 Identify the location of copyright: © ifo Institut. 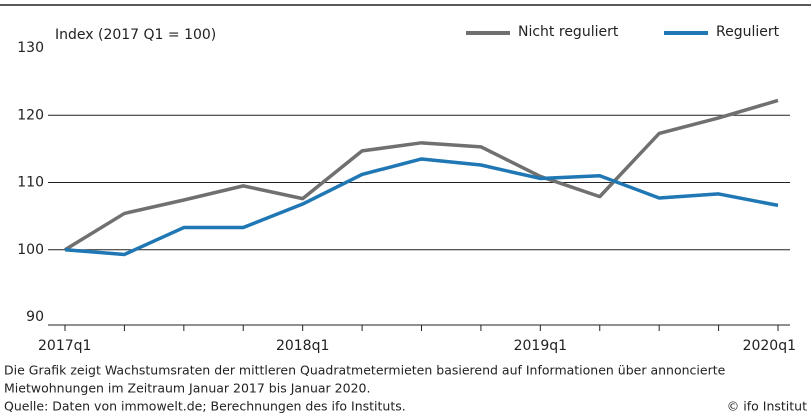
(767, 406).